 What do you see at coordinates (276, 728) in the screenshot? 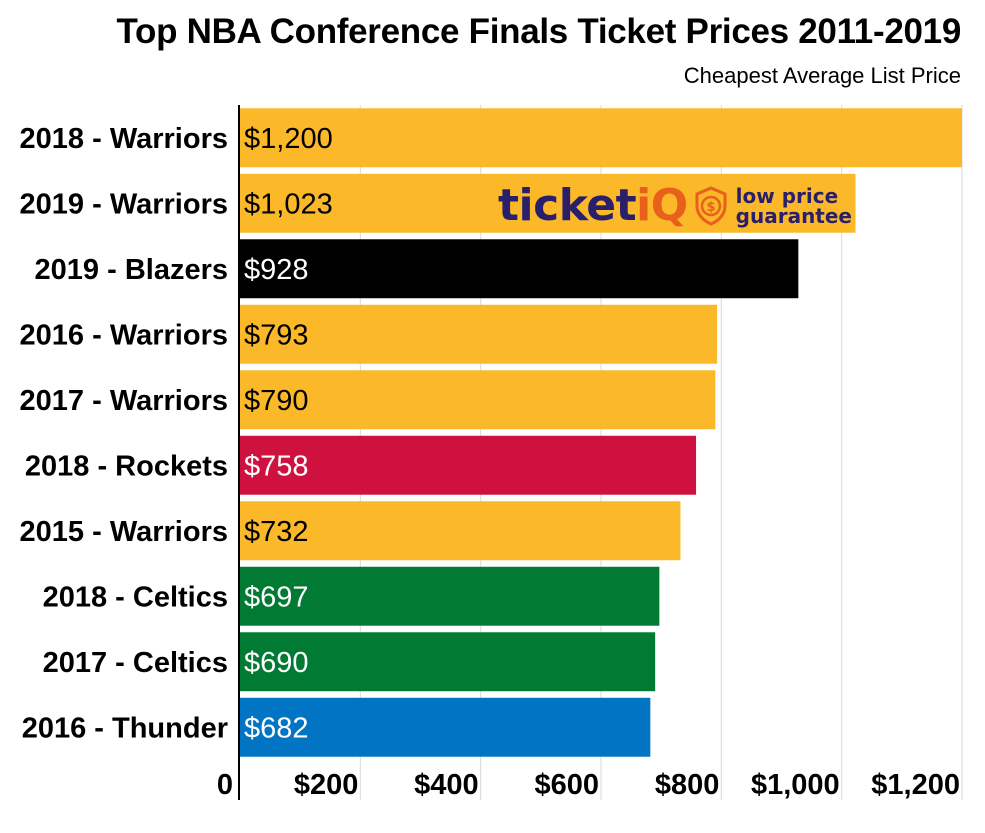
I see `bar-value-label: $682` at bounding box center [276, 728].